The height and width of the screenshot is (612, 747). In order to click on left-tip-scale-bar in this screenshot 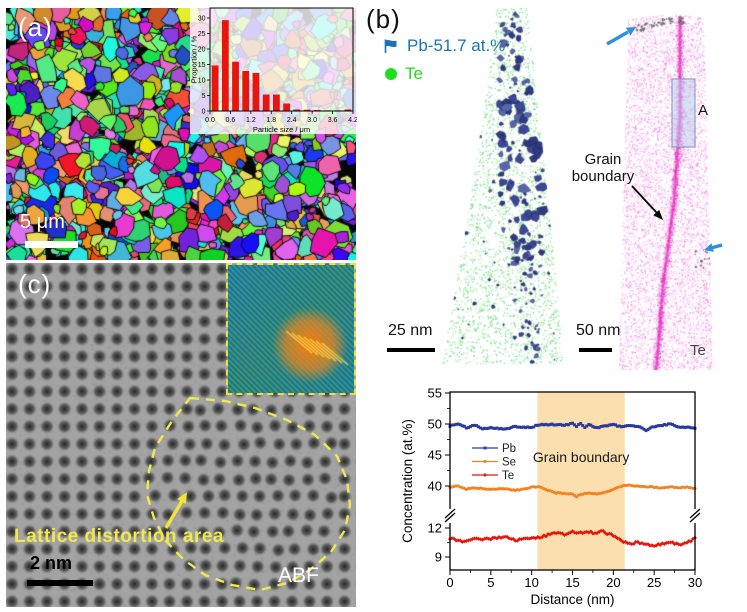, I will do `click(411, 350)`.